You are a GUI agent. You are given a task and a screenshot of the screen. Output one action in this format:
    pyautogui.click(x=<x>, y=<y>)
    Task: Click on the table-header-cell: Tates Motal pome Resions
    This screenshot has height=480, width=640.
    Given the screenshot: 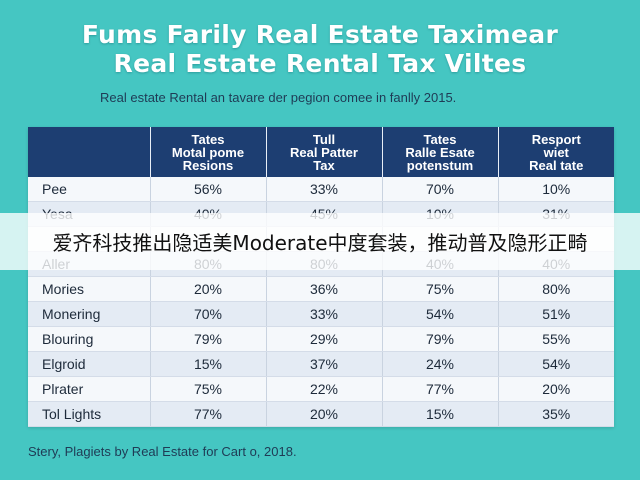 What is the action you would take?
    pyautogui.click(x=208, y=152)
    